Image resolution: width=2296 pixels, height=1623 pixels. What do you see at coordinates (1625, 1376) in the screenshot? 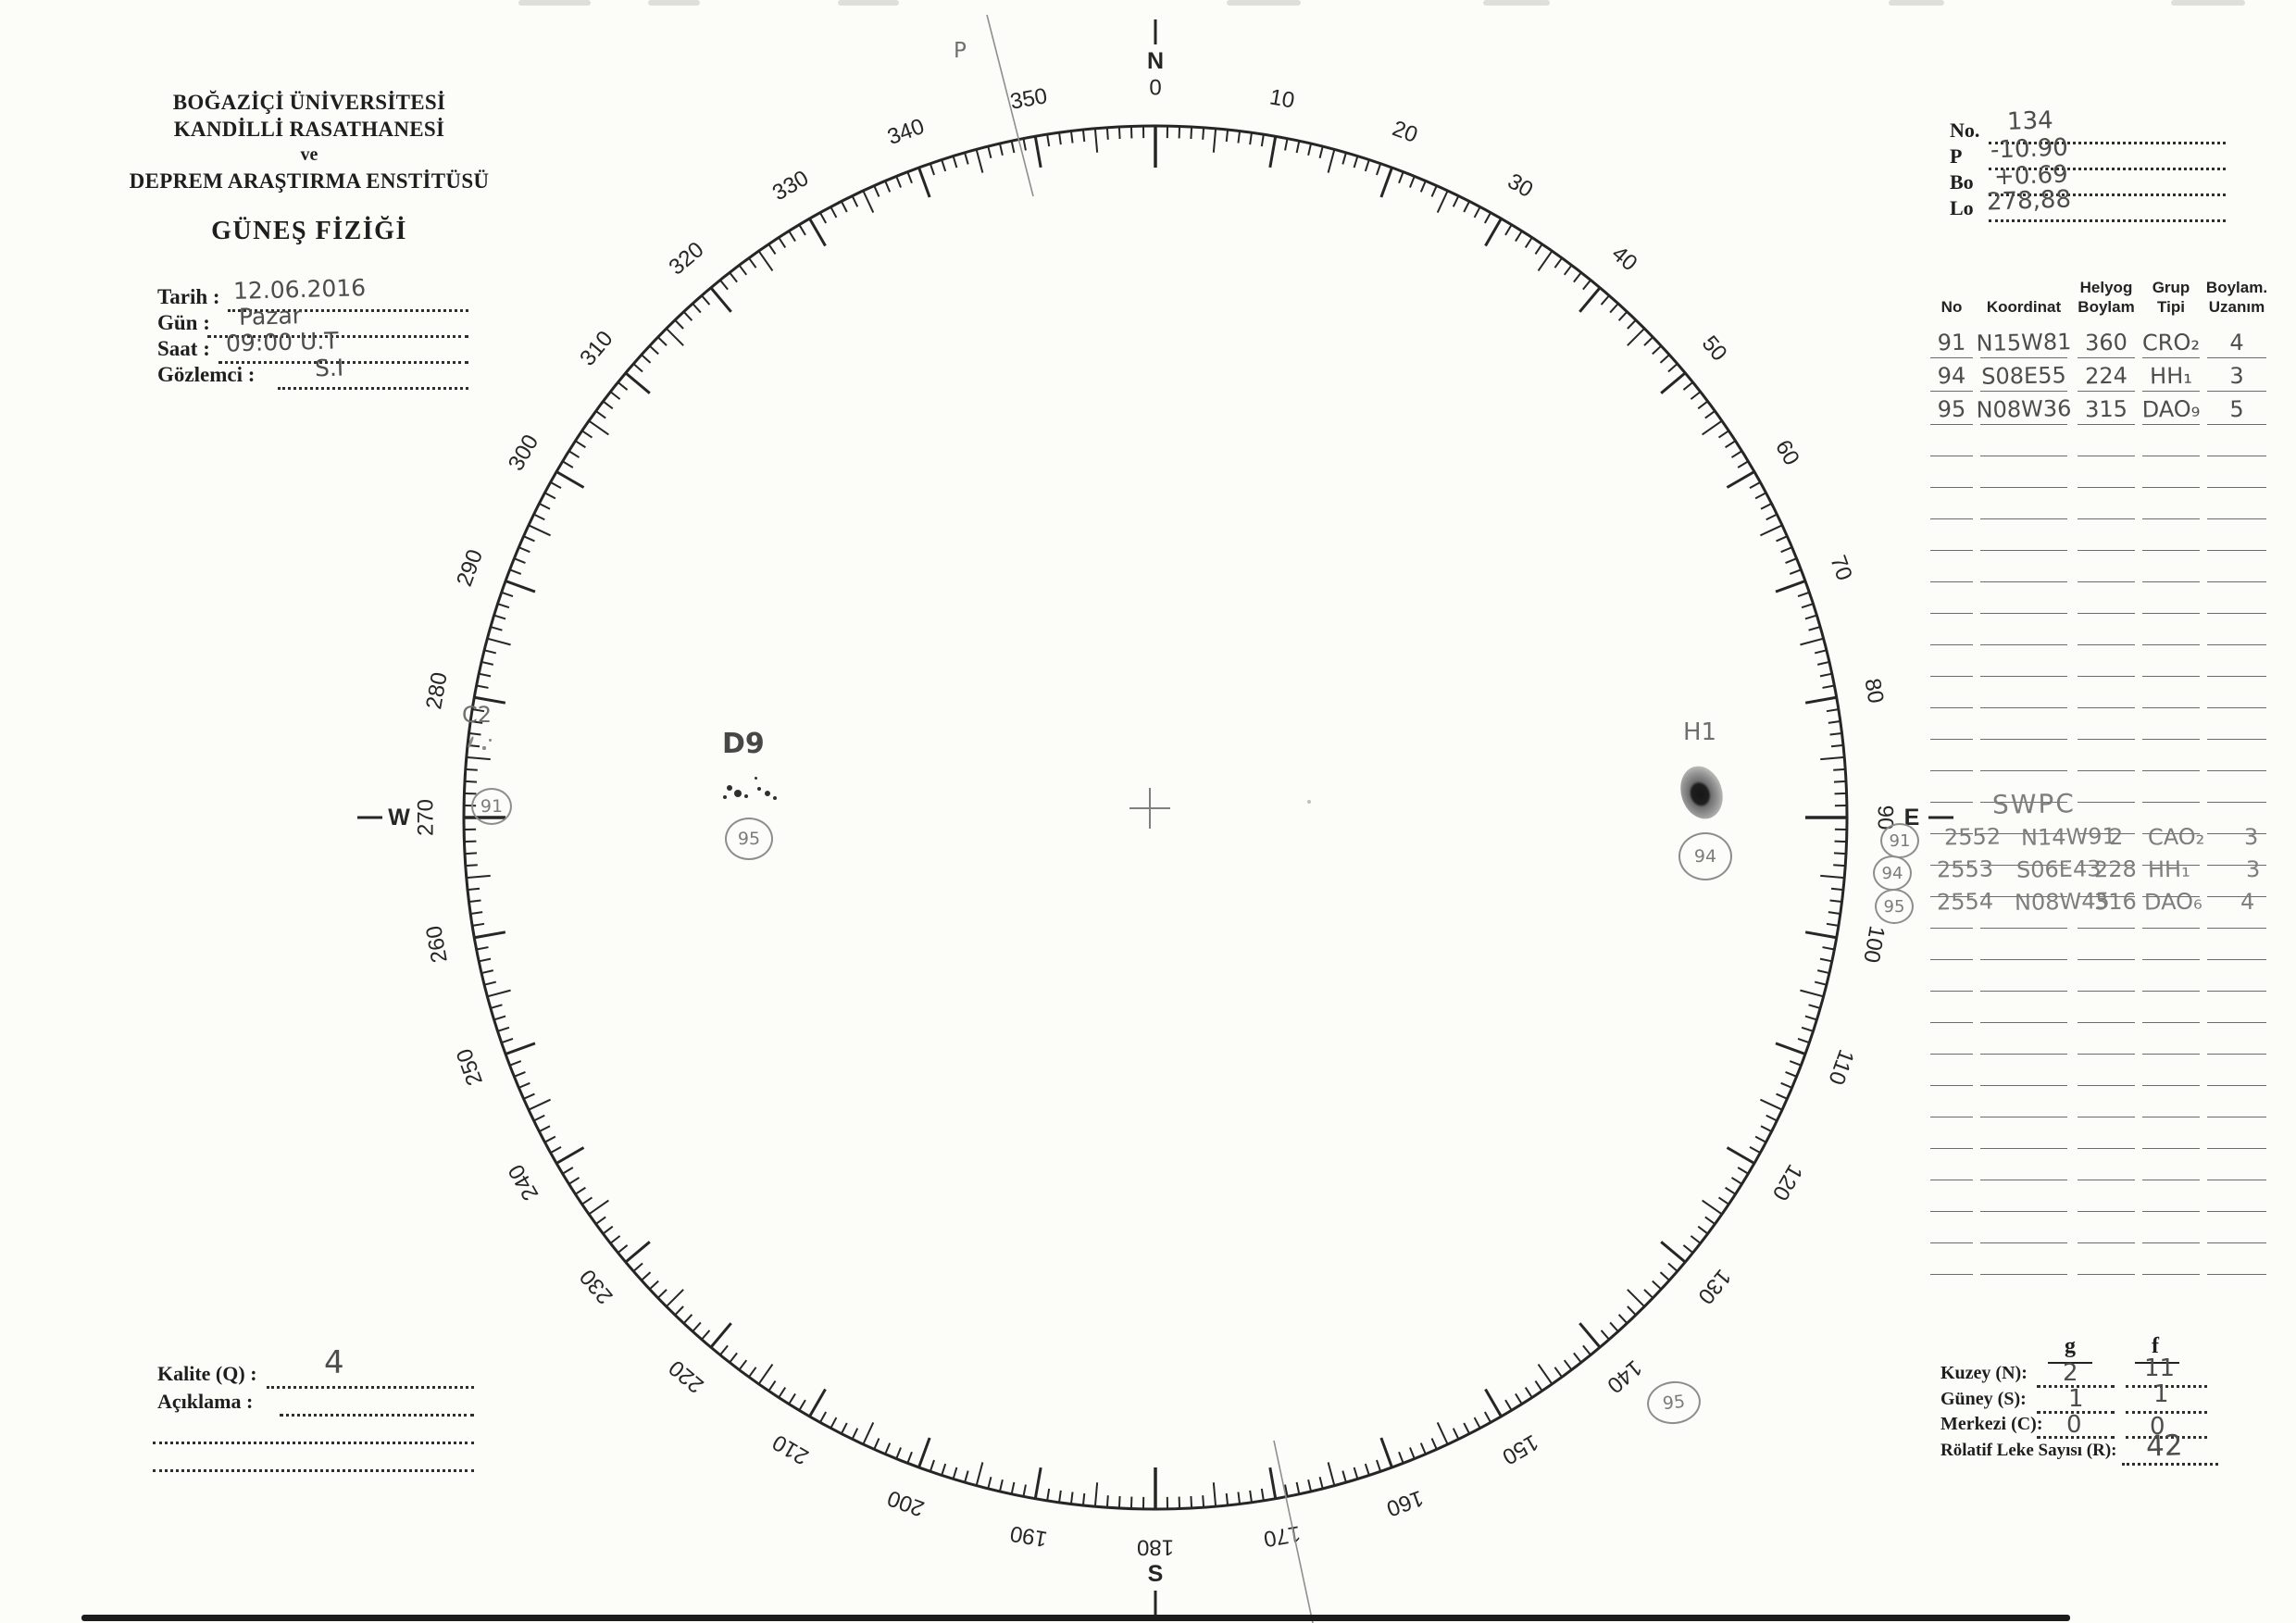
I see `dial-degree-label-140: 140` at bounding box center [1625, 1376].